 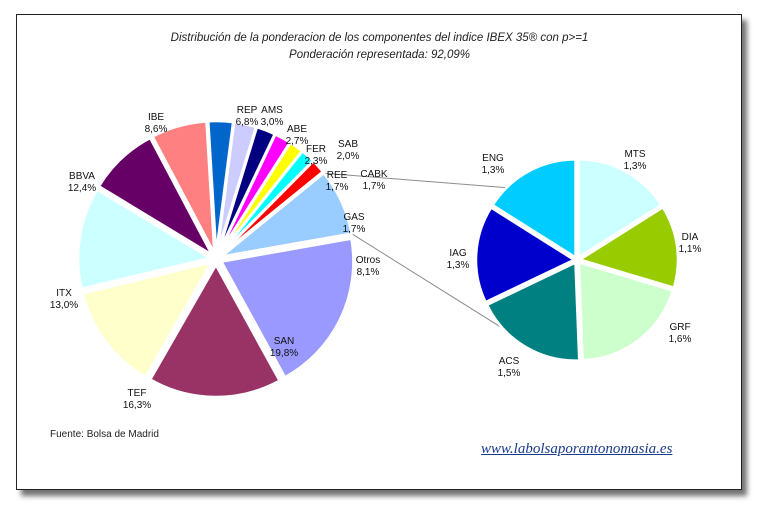 I want to click on main-label-gas: GAS, so click(x=353, y=217).